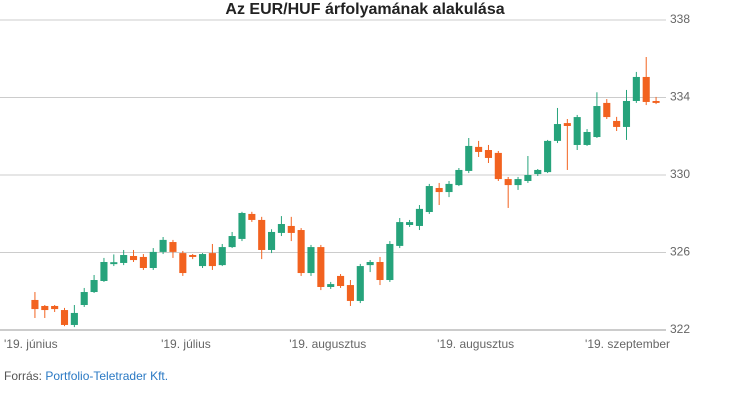  Describe the element at coordinates (106, 376) in the screenshot. I see `source-link: Portfolio-Teletrader Kft.` at that location.